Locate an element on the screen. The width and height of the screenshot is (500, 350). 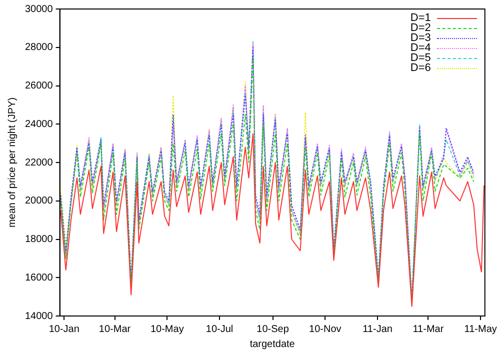
y-tick-label: 14000 is located at coordinates (39, 316).